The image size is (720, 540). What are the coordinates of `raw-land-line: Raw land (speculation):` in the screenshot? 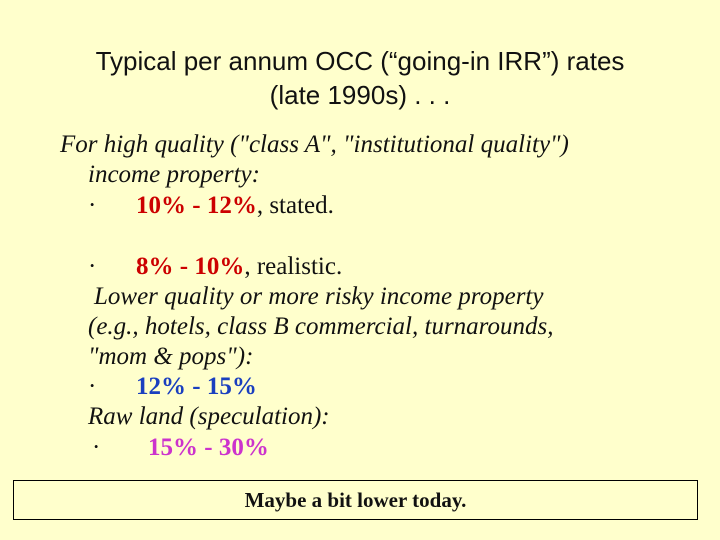 It's located at (209, 416).